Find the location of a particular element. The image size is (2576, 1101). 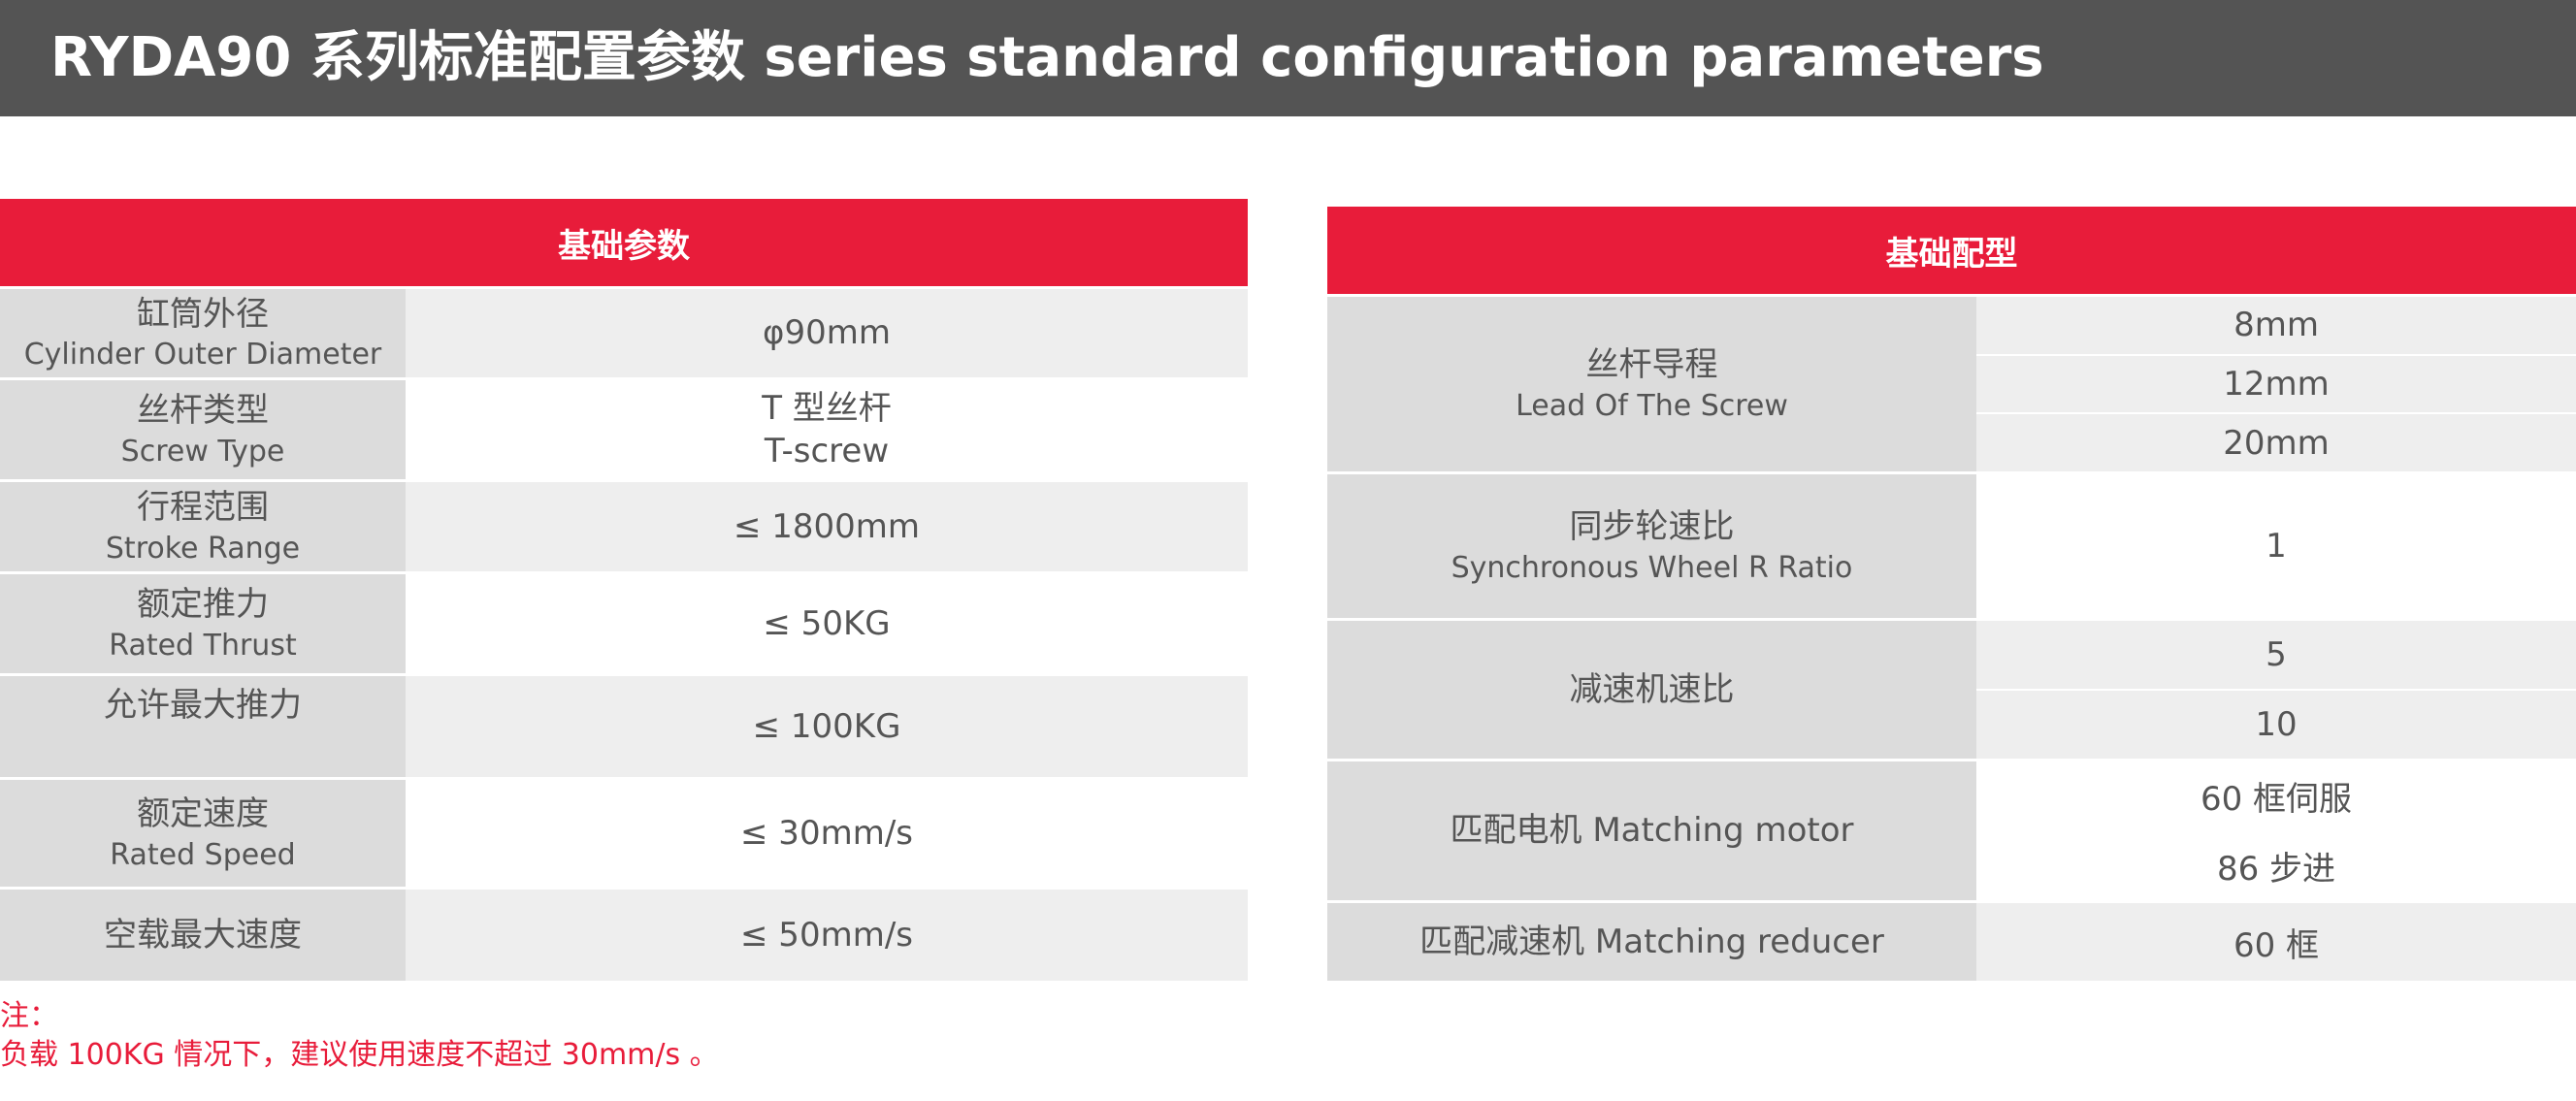

label-en: Lead Of The Screw is located at coordinates (1652, 405).